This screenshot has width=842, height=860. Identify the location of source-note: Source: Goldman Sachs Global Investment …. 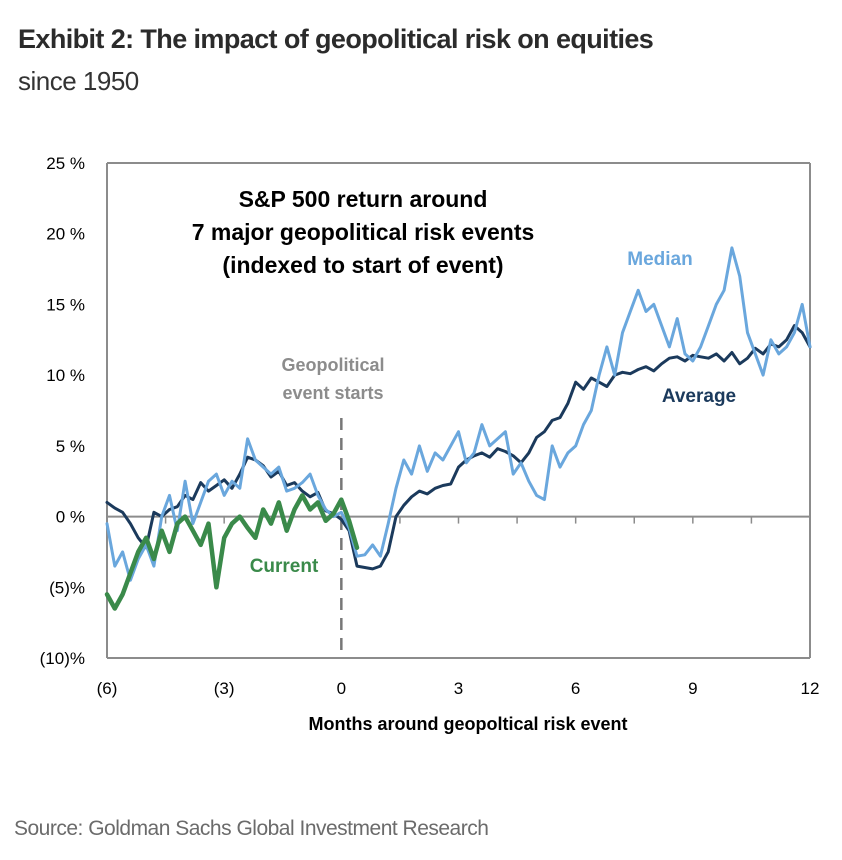
(251, 828).